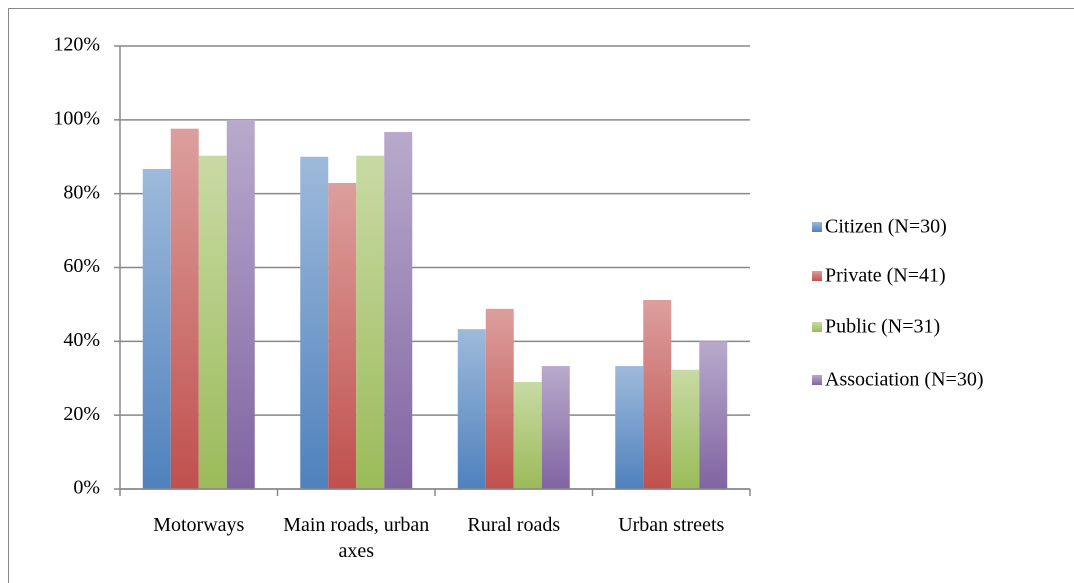 The height and width of the screenshot is (583, 1074). Describe the element at coordinates (86, 488) in the screenshot. I see `y-tick-label: 0%` at that location.